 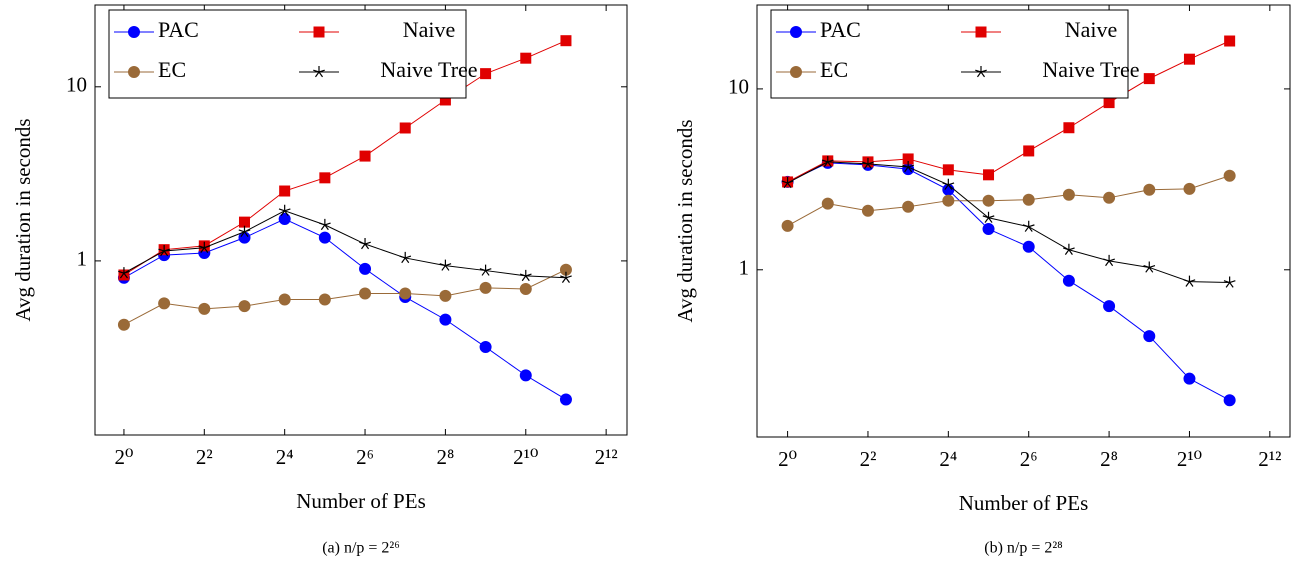 What do you see at coordinates (361, 548) in the screenshot?
I see `caption: (a) n/p = 2²⁶` at bounding box center [361, 548].